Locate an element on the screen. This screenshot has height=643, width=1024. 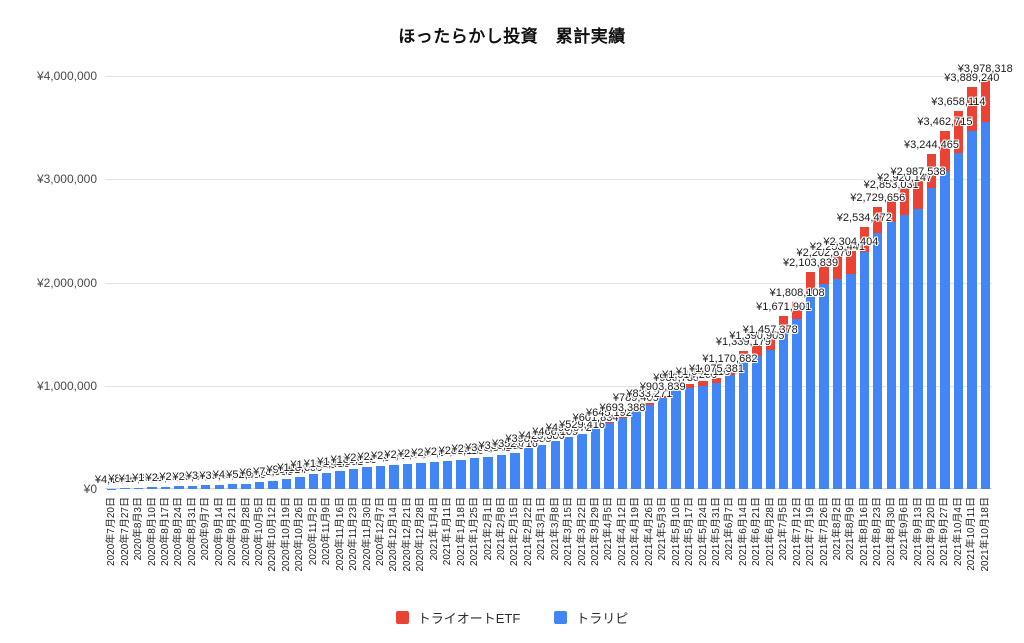
bar-2021年8月30日 is located at coordinates (891, 341).